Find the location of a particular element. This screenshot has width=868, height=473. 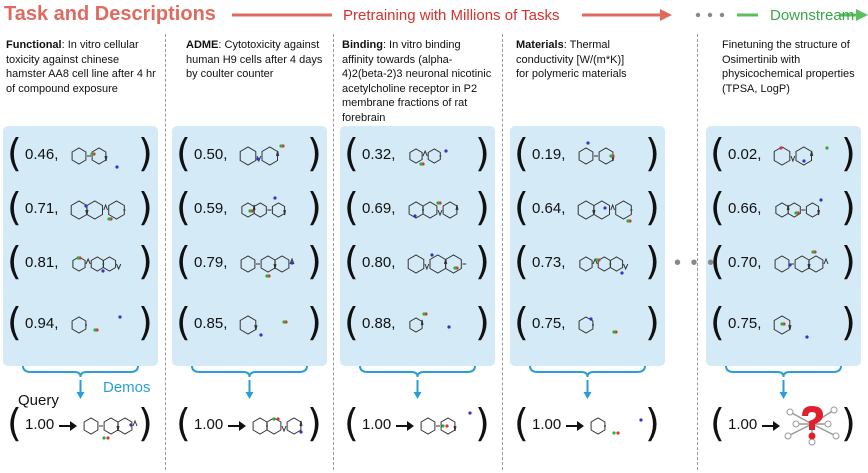

demo-value: 0.73, is located at coordinates (549, 262).